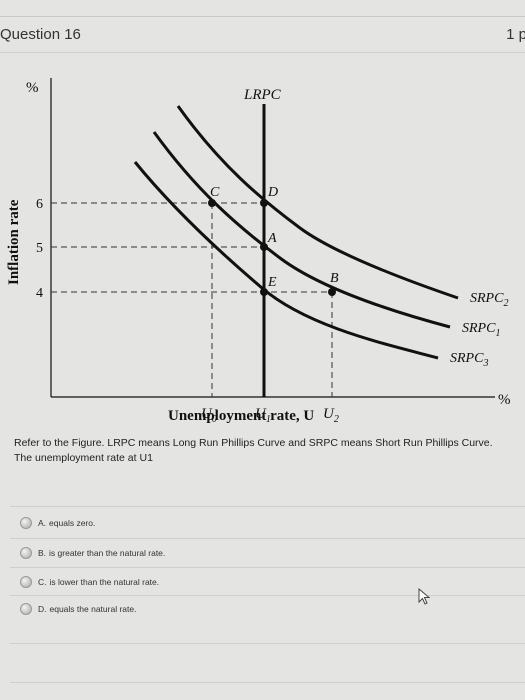  Describe the element at coordinates (424, 596) in the screenshot. I see `mouse-pointer-icon` at that location.